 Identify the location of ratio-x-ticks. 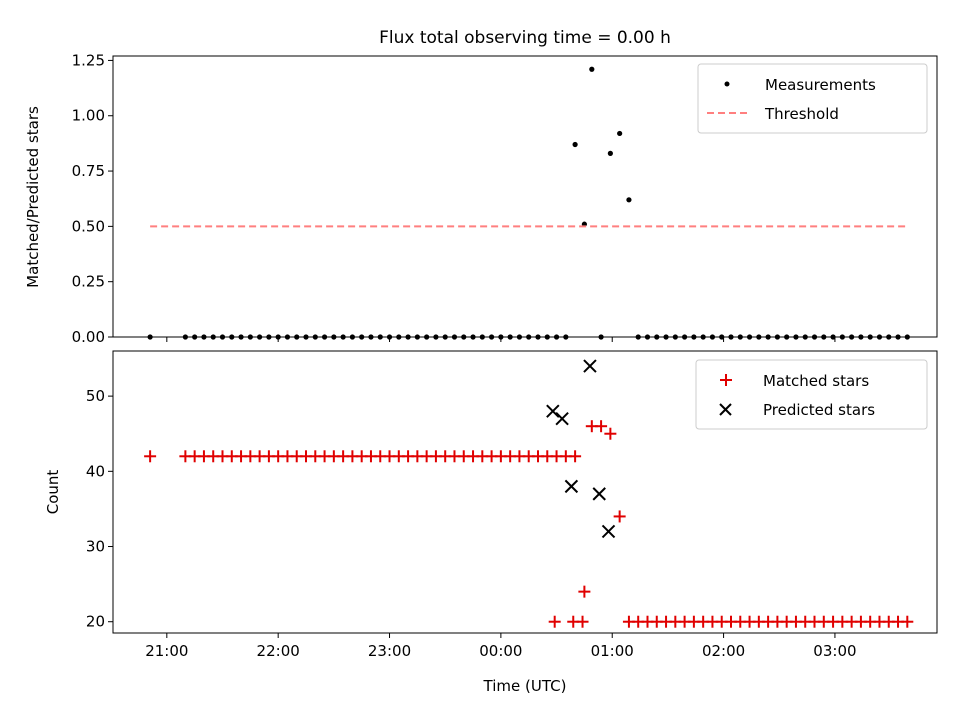
(501, 339).